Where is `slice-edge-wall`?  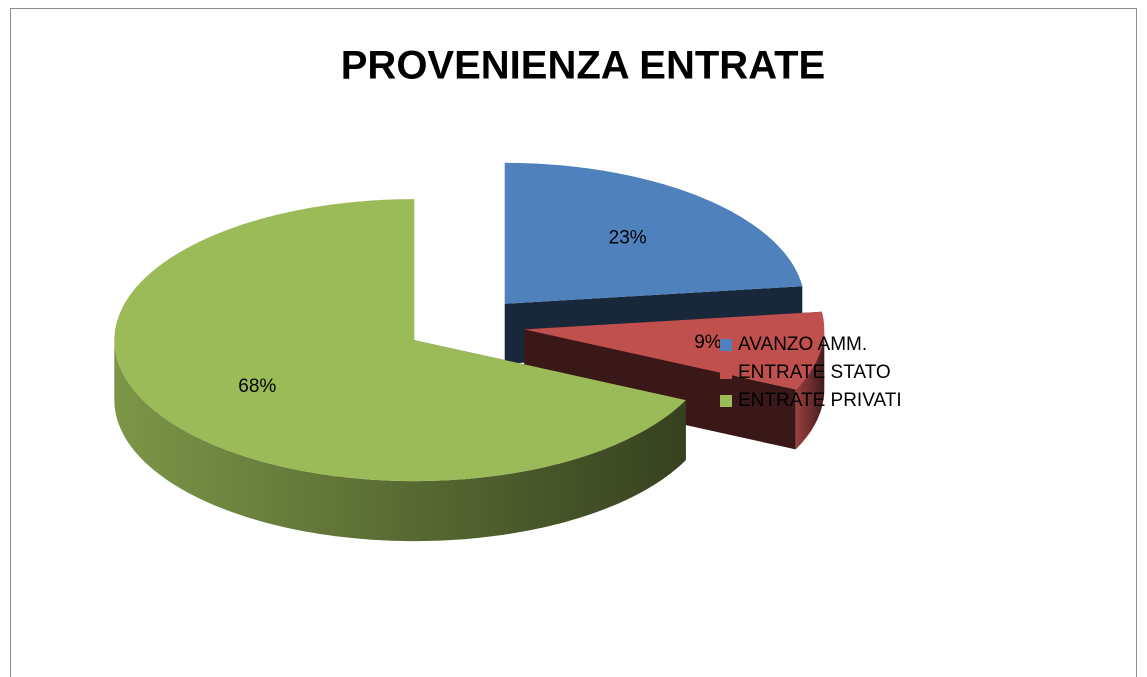 slice-edge-wall is located at coordinates (660, 389).